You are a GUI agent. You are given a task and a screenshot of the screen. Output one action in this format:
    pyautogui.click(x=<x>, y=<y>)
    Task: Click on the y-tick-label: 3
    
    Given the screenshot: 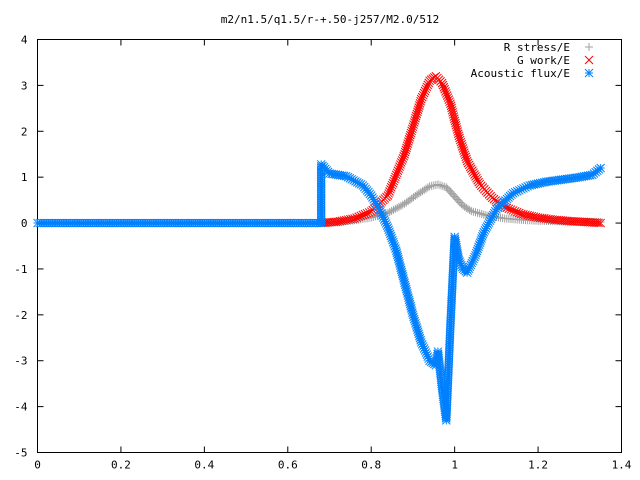 What is the action you would take?
    pyautogui.click(x=24, y=85)
    